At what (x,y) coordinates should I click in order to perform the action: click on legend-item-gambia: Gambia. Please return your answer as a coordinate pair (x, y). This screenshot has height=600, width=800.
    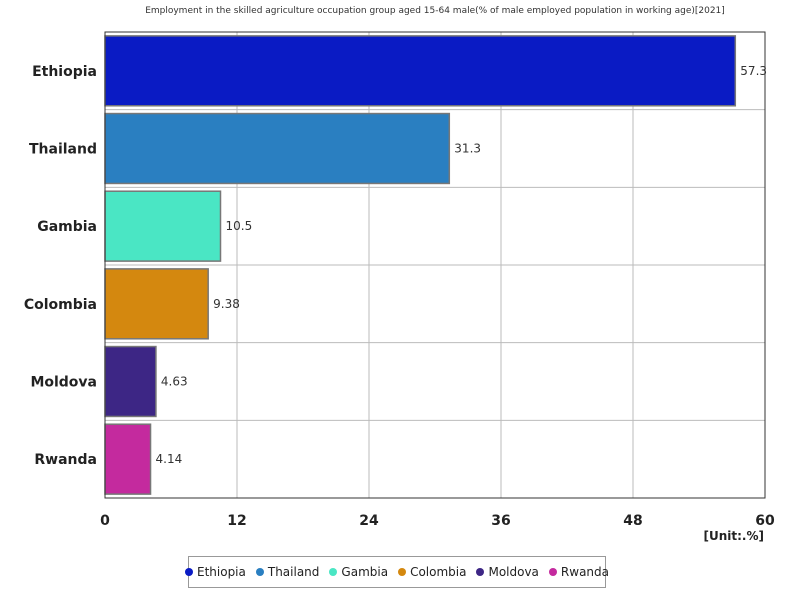
    Looking at the image, I should click on (358, 572).